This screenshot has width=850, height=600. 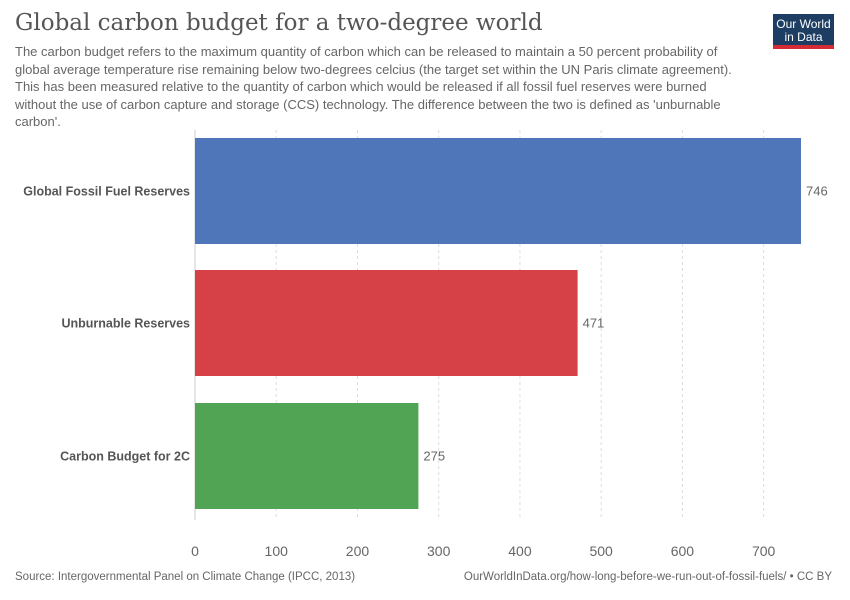 I want to click on x-tick-label: 700, so click(x=764, y=551).